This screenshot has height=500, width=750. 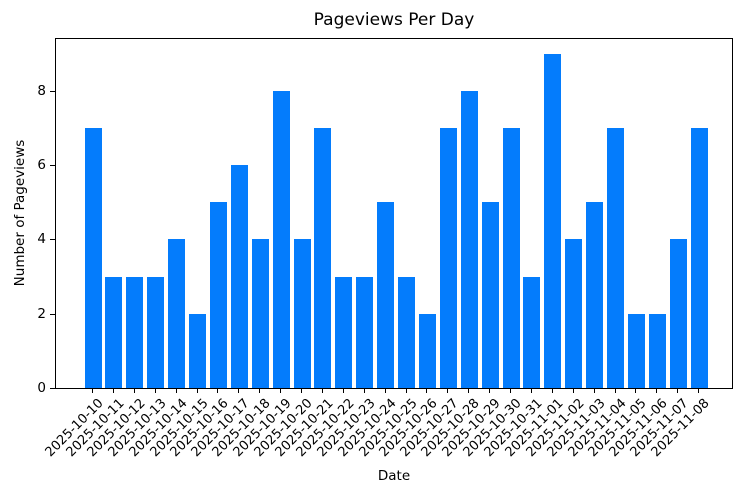 I want to click on y-tick-label-0: 0, so click(x=41, y=388).